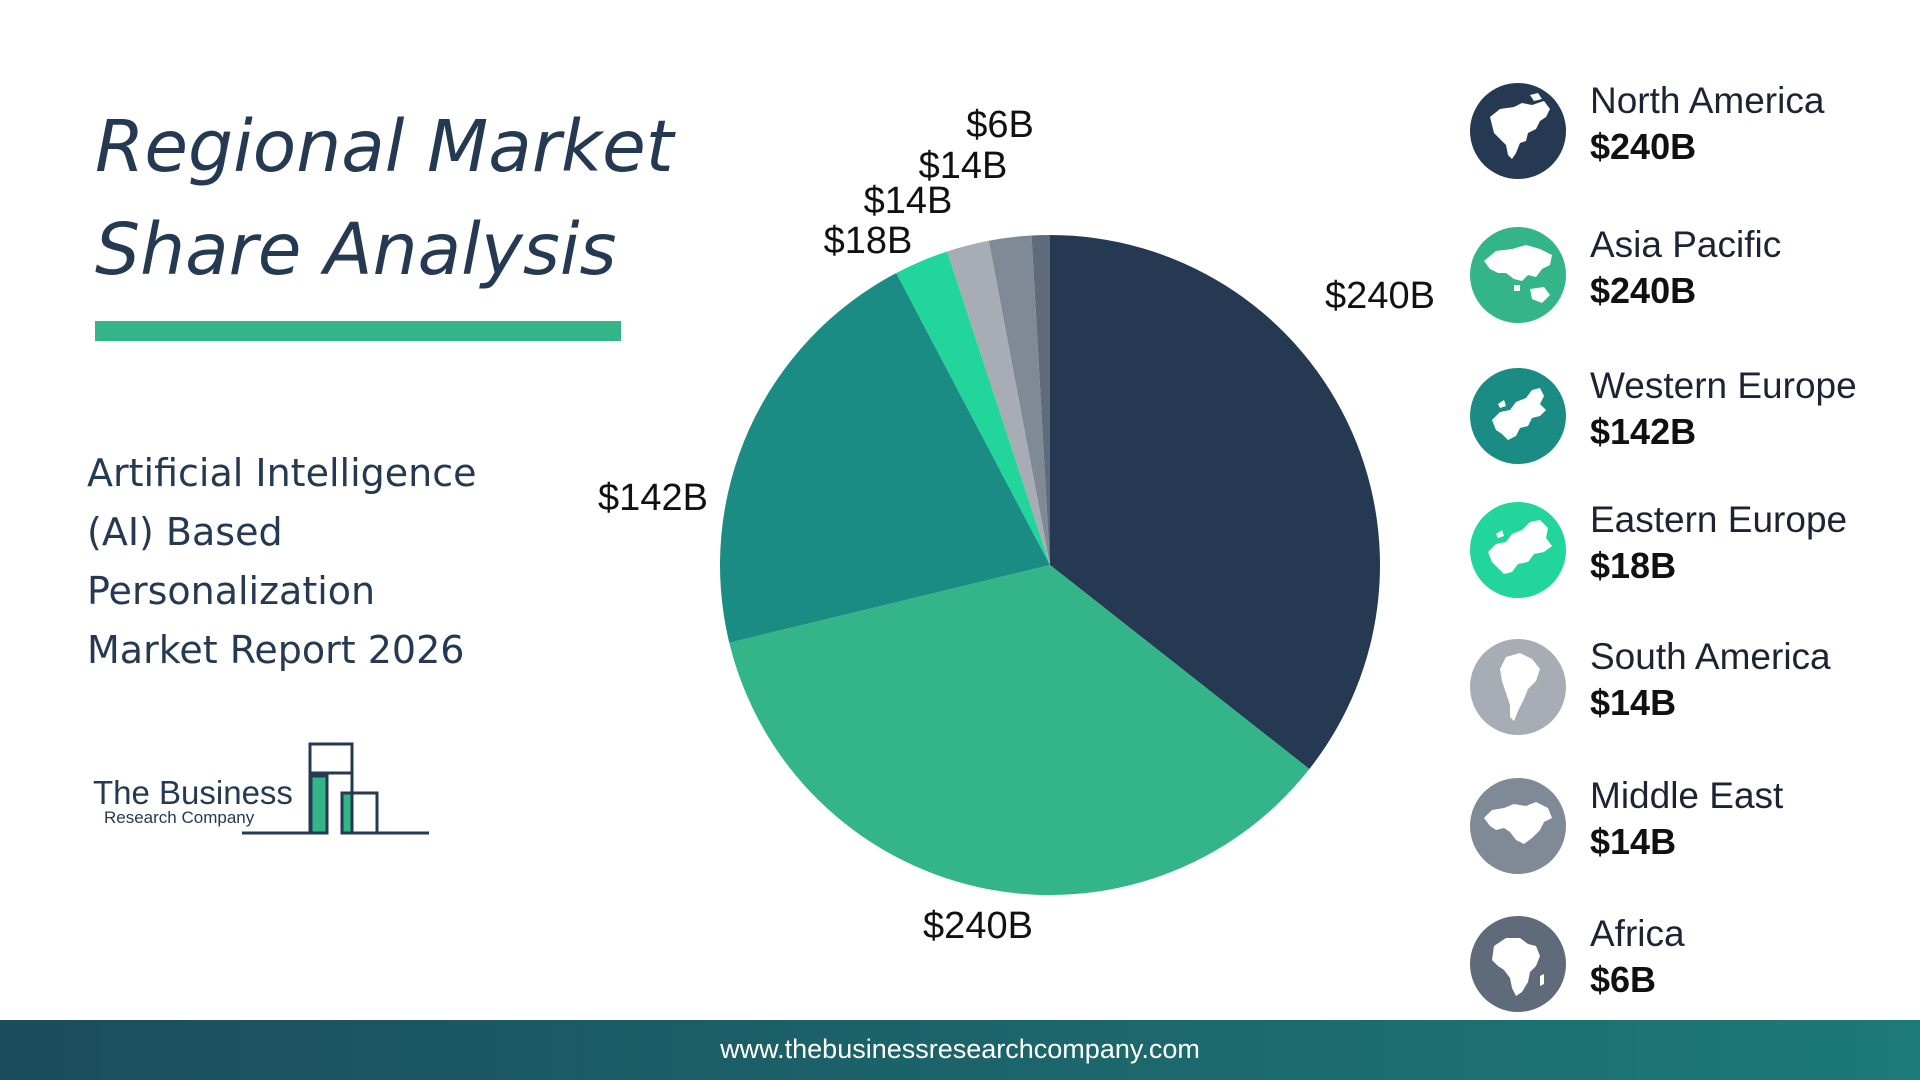 The image size is (1920, 1080). Describe the element at coordinates (395, 198) in the screenshot. I see `page-title: Regional Market Share Analysis` at that location.